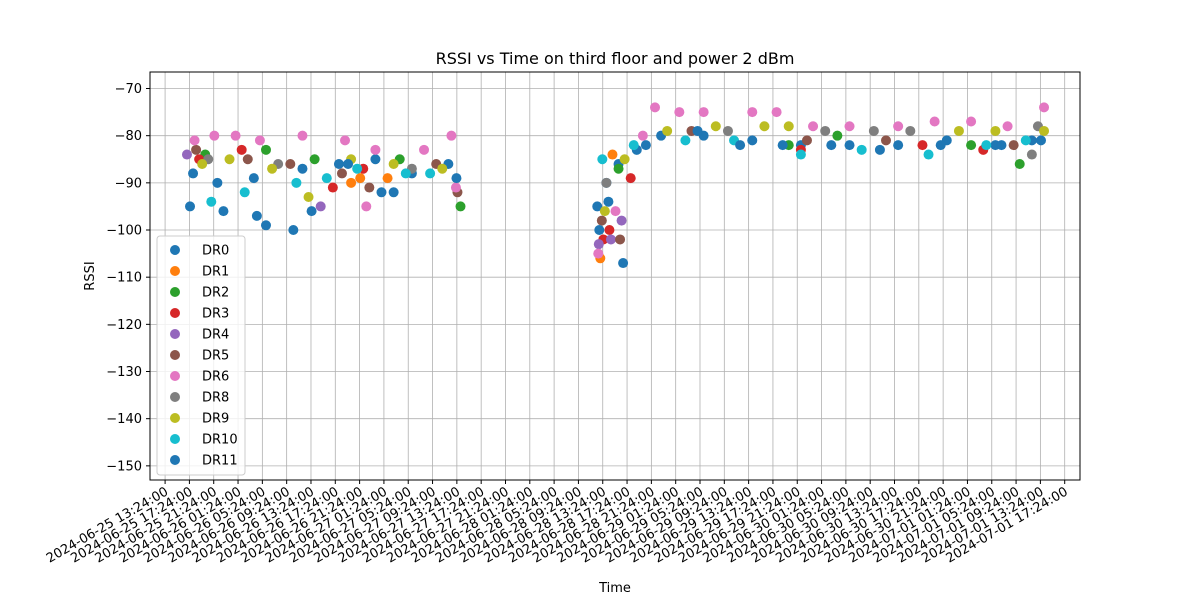  Describe the element at coordinates (175, 439) in the screenshot. I see `legend-marker-dr10` at that location.